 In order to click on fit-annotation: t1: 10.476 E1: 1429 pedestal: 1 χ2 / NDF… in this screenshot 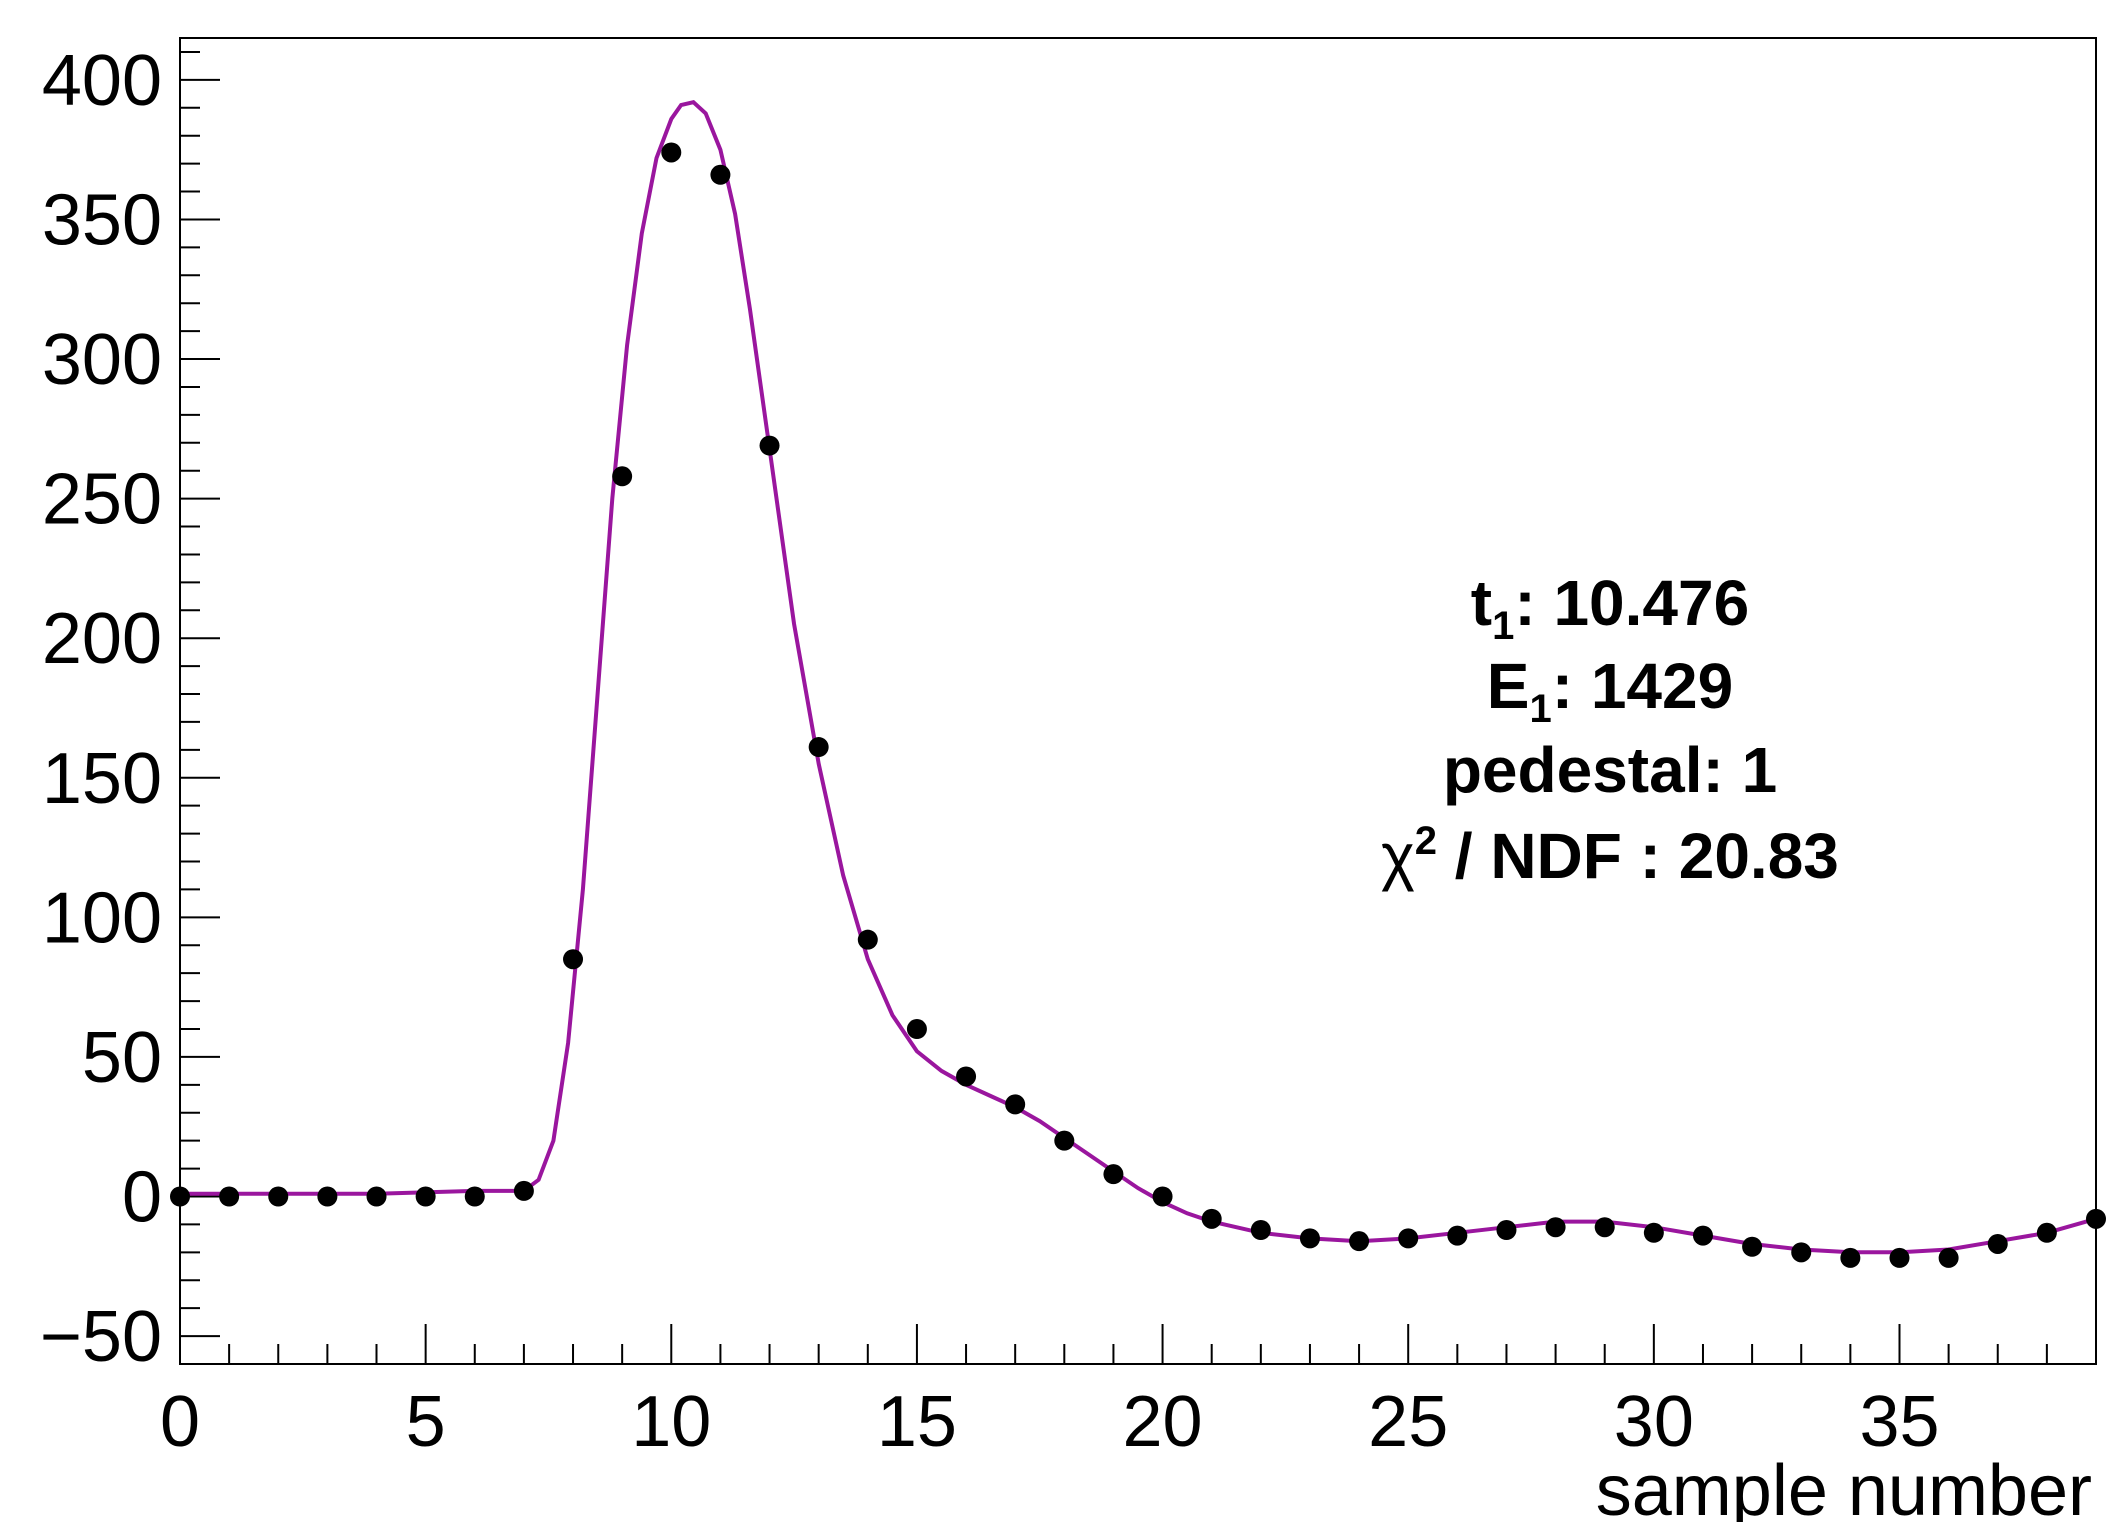, I will do `click(1610, 729)`.